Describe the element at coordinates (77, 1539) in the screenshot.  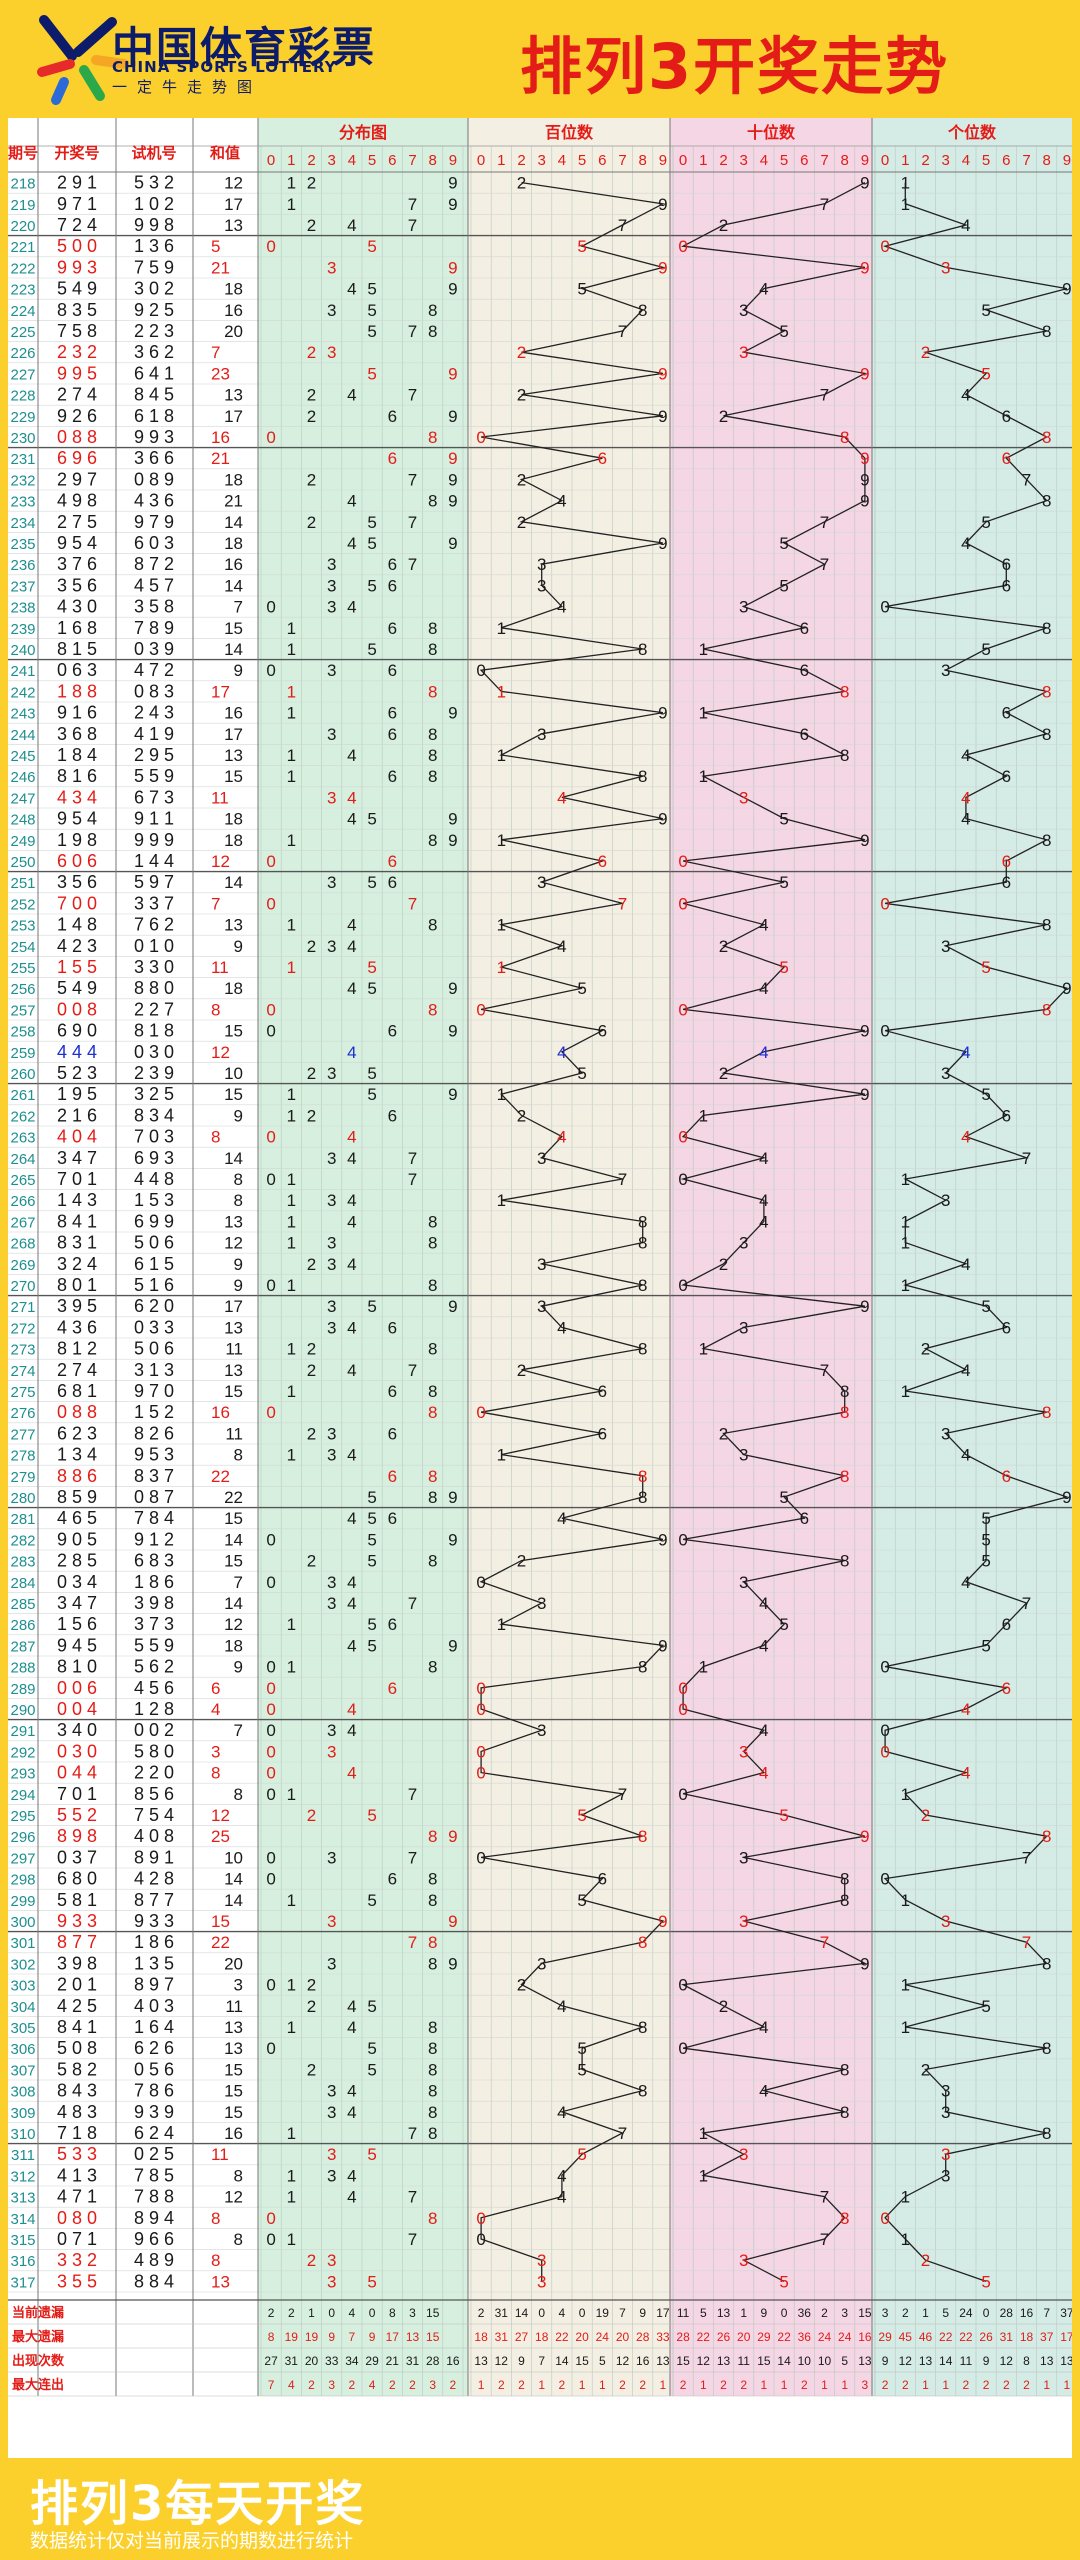
I see `draw-number: 9 0 5` at that location.